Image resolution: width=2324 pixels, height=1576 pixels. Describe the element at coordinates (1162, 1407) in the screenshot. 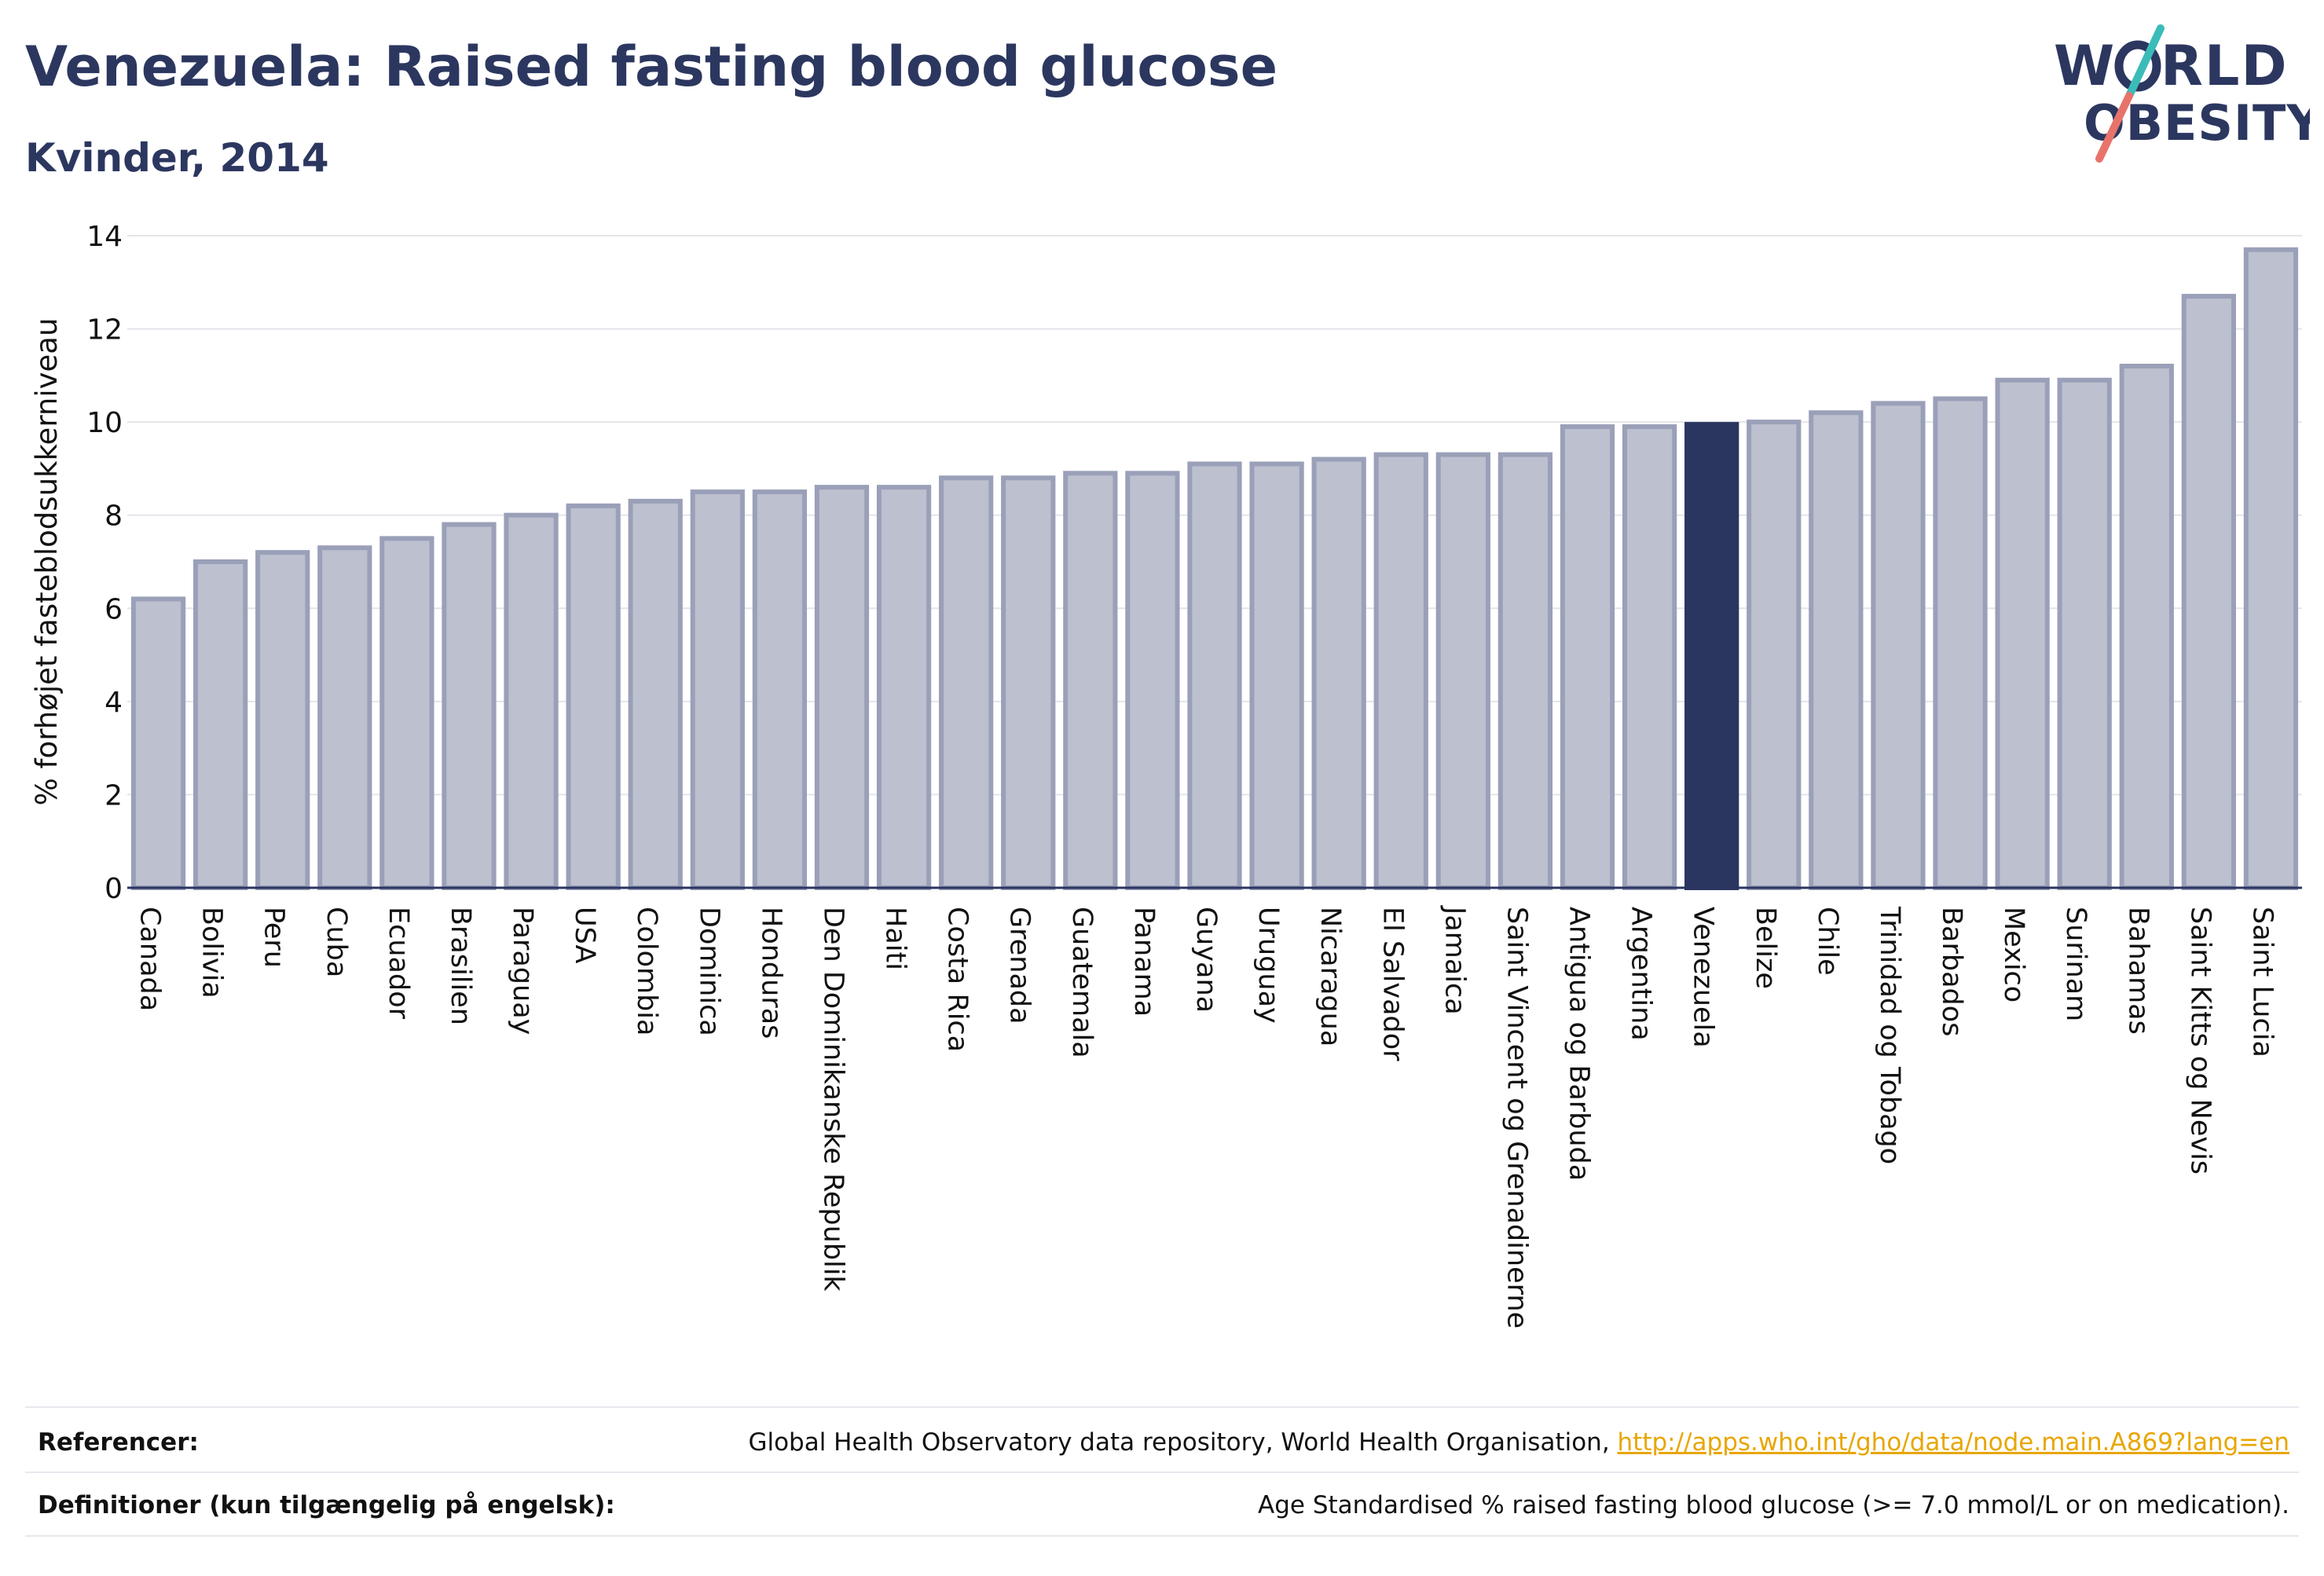

I see `footer-divider-top` at that location.